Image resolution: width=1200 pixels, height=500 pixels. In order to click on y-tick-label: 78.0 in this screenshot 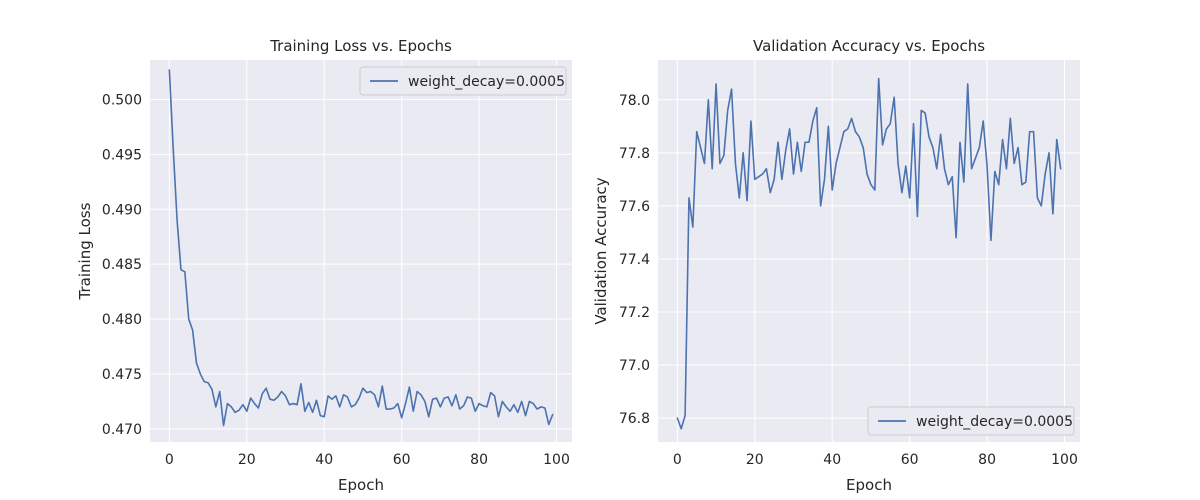, I will do `click(634, 101)`.